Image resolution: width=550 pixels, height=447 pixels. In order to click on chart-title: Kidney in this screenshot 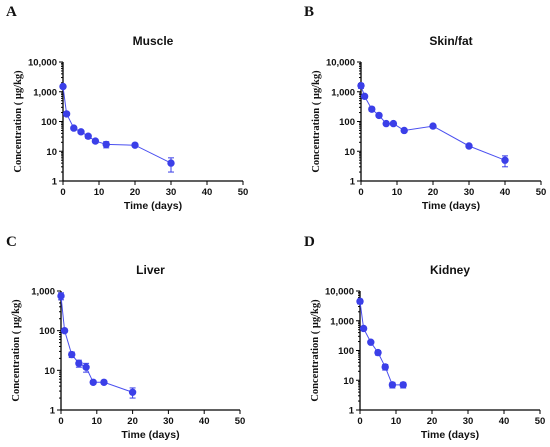, I will do `click(450, 270)`.